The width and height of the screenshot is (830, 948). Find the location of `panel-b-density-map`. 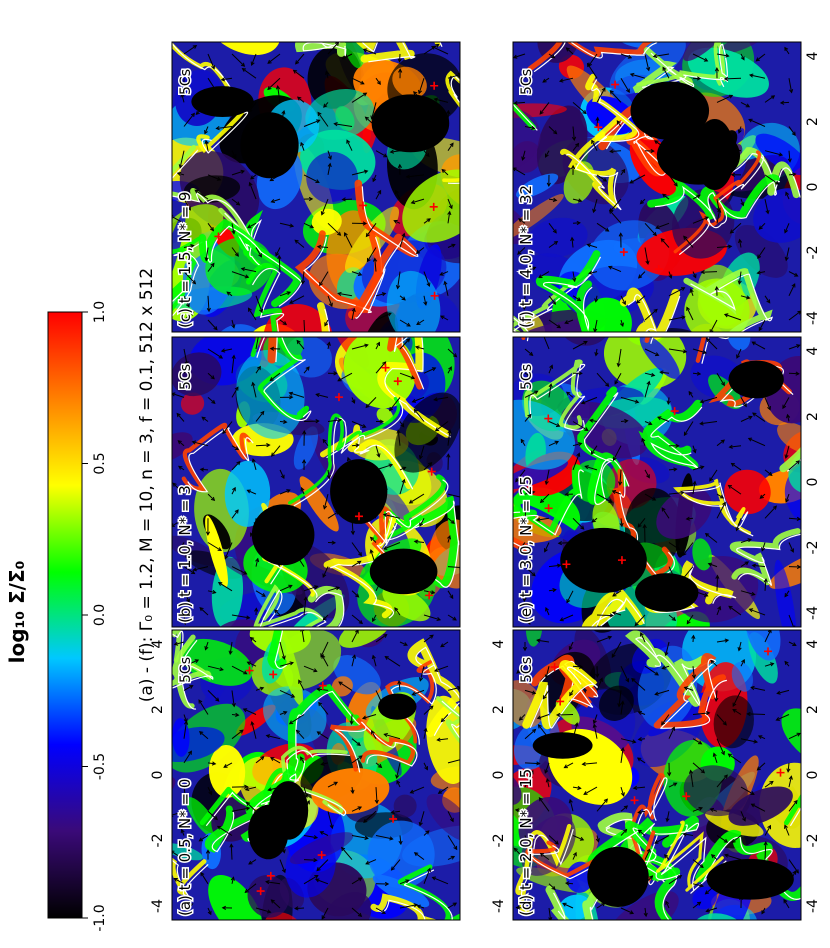

panel-b-density-map is located at coordinates (316, 482).